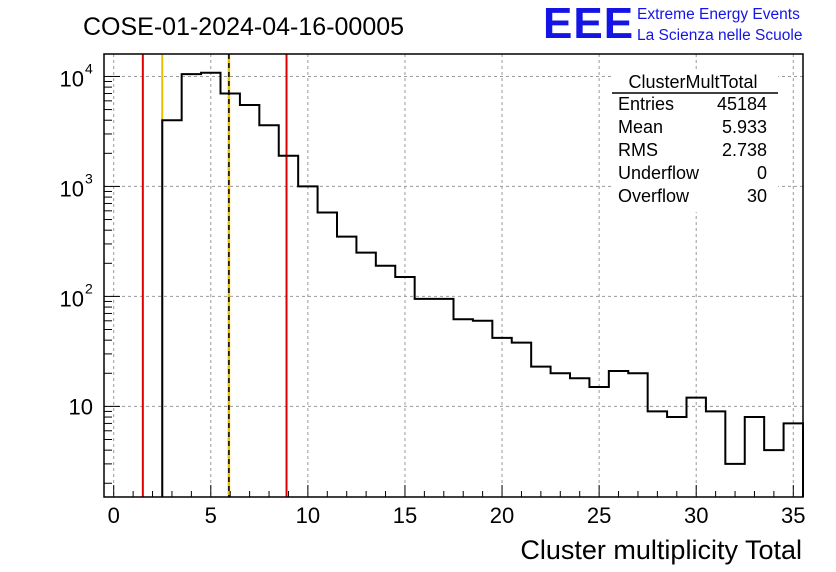 This screenshot has height=572, width=836. I want to click on stats-row-label: Mean, so click(640, 127).